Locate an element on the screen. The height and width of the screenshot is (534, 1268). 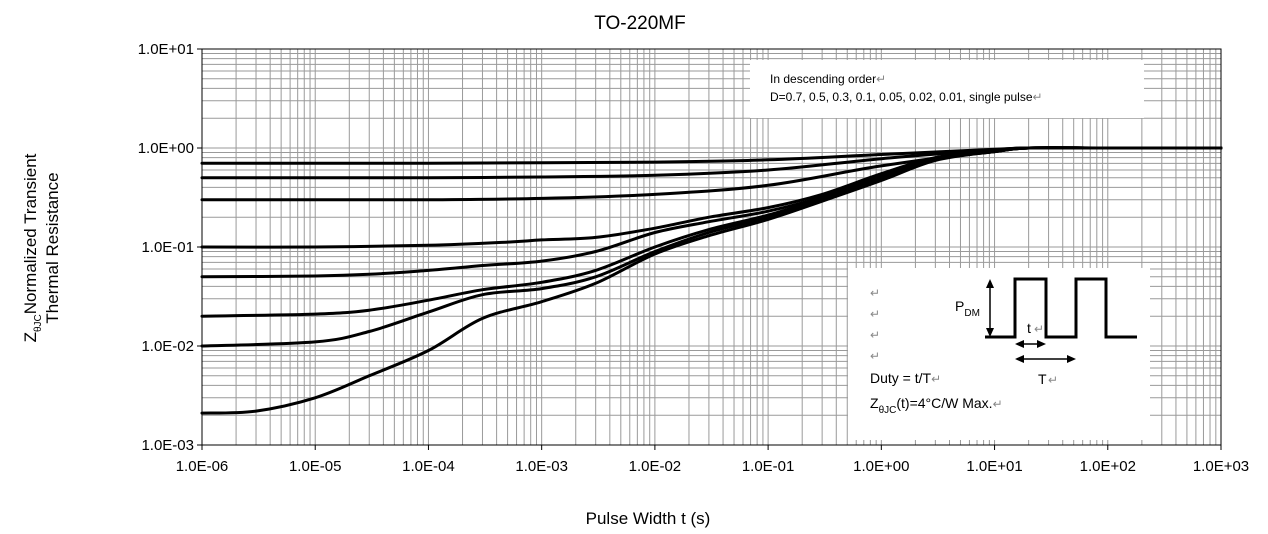
duty-return-mark: ↵ is located at coordinates (936, 379).